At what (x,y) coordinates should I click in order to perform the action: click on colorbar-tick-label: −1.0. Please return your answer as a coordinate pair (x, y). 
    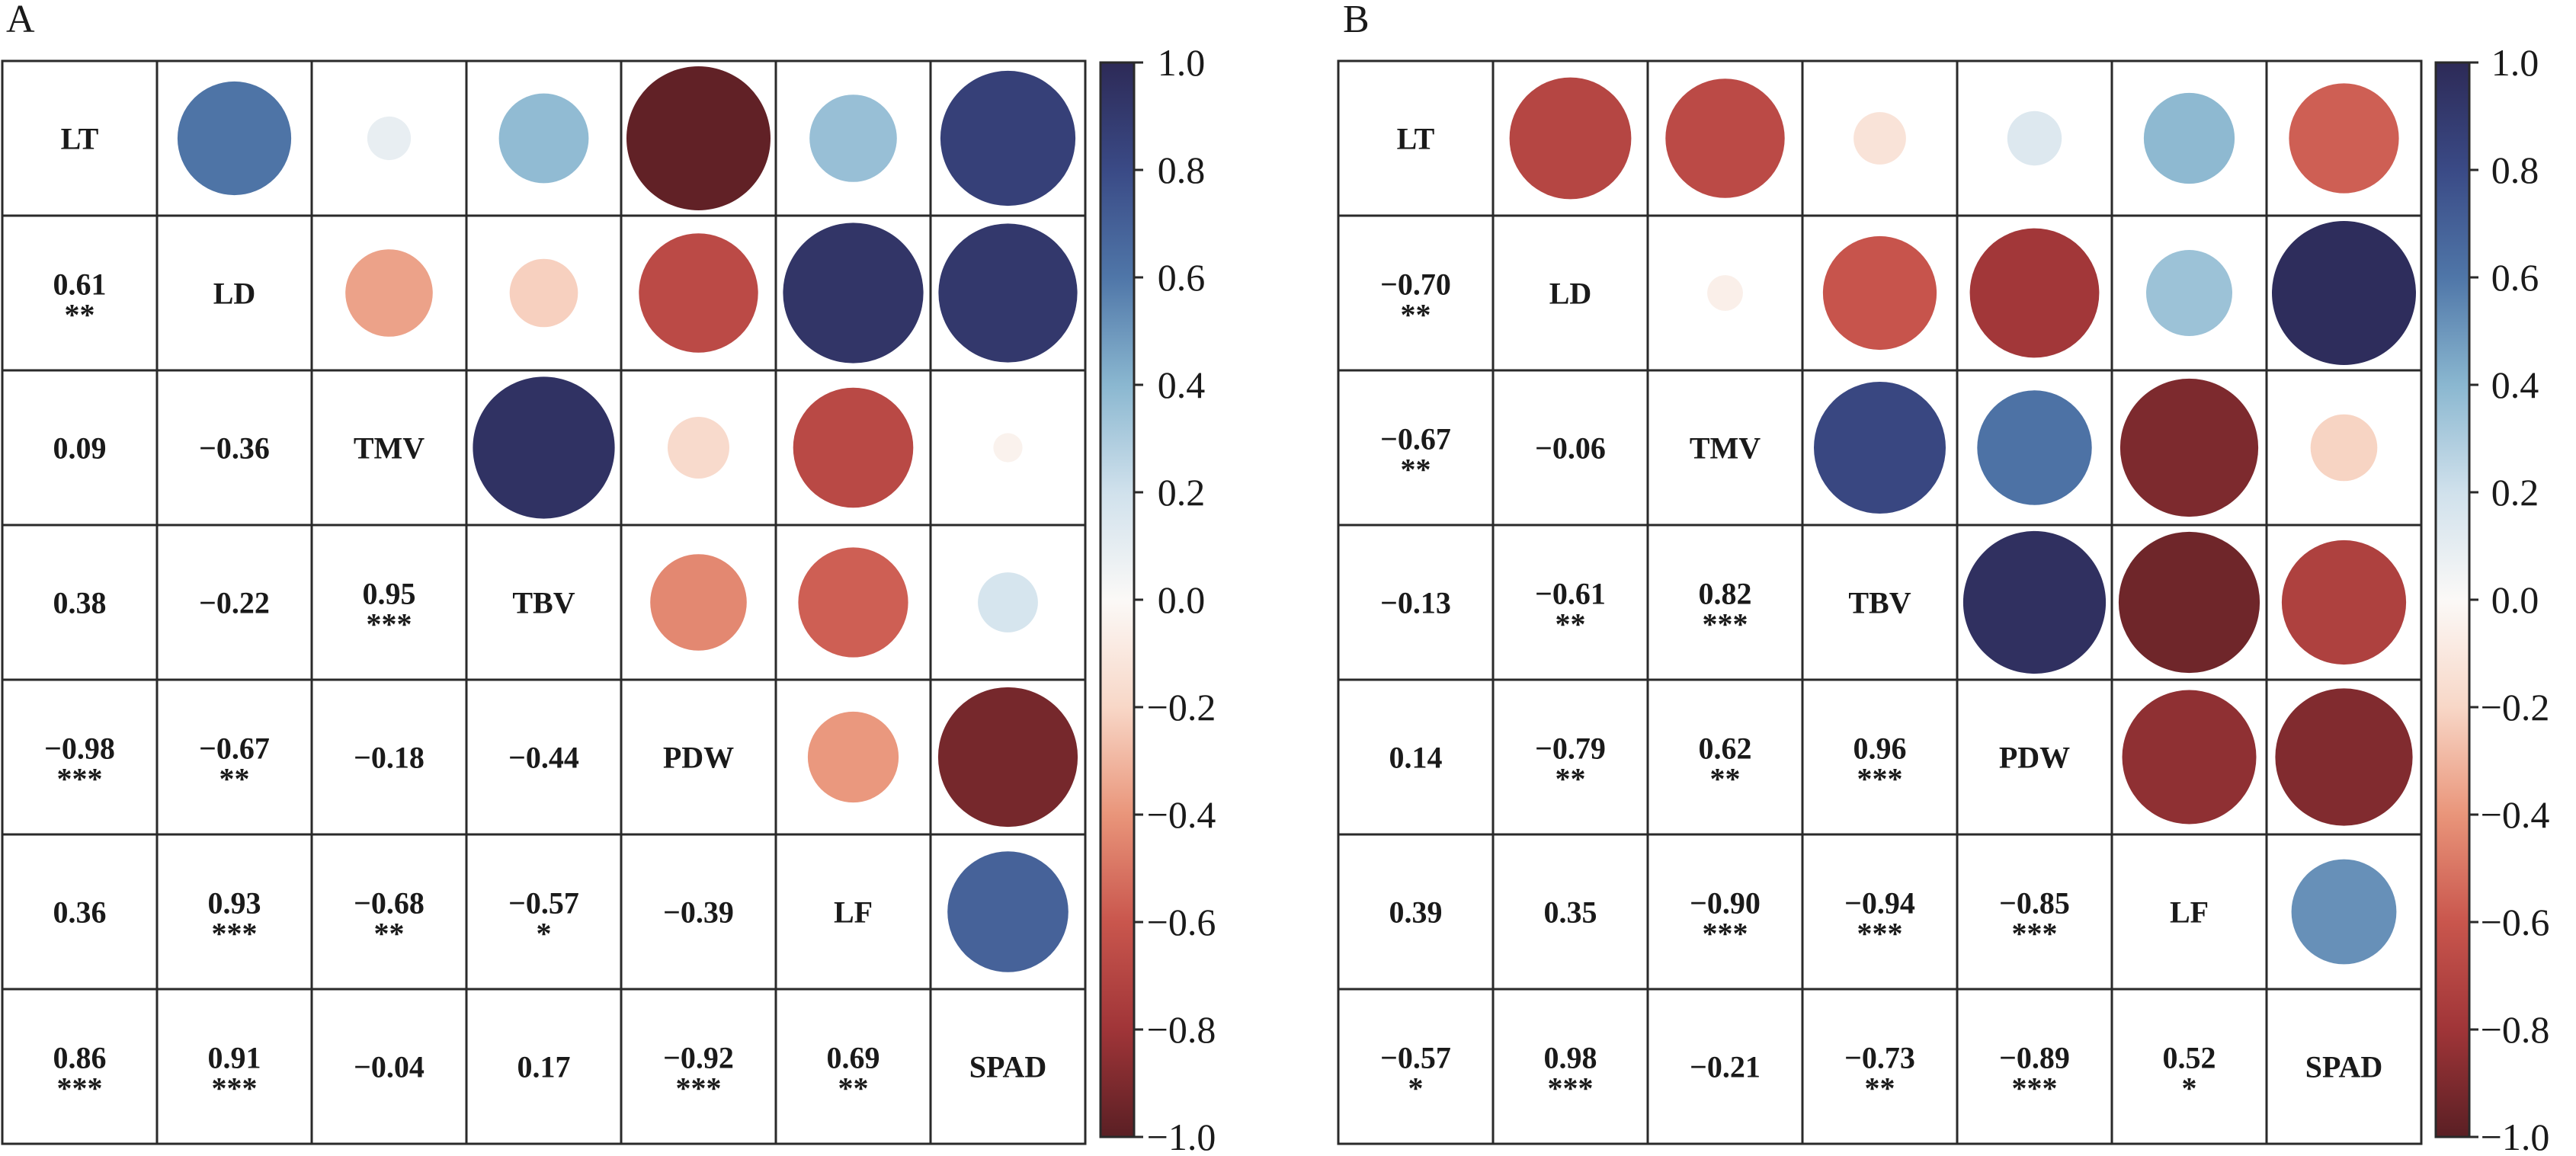
    Looking at the image, I should click on (2515, 1136).